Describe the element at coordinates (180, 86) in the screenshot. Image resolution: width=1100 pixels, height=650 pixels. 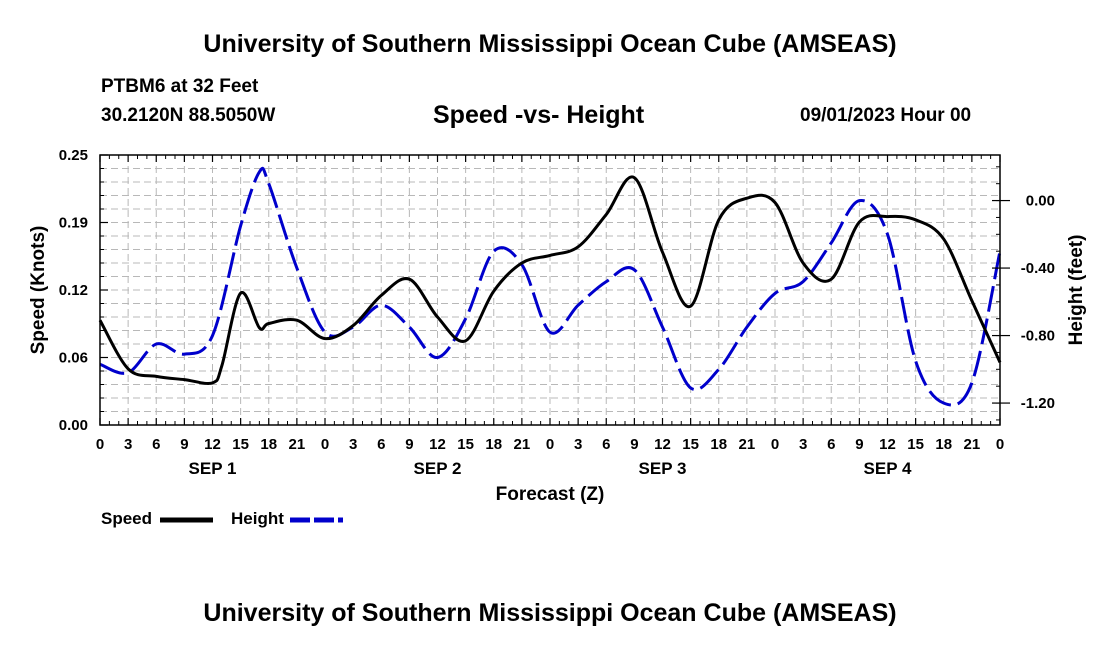
I see `station-label: PTBM6 at 32 Feet` at that location.